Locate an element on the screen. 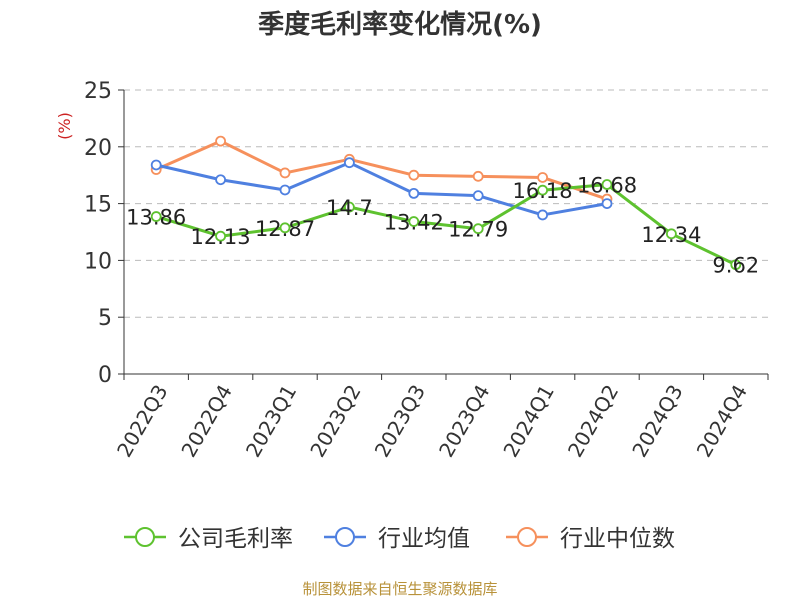 The image size is (800, 600). x-tick-label: 2023Q4 is located at coordinates (464, 421).